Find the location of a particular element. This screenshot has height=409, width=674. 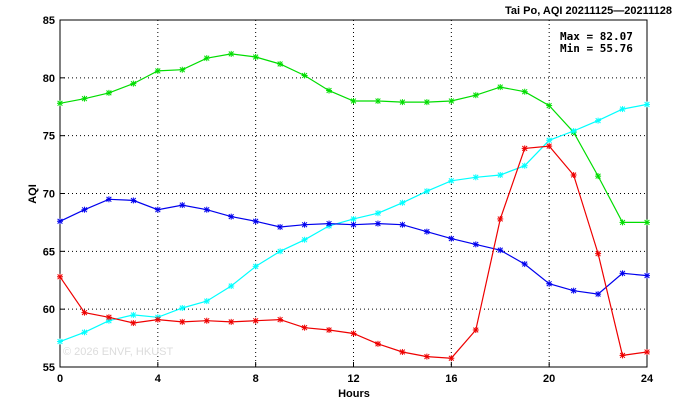

x-tick-label: 8 is located at coordinates (256, 379).